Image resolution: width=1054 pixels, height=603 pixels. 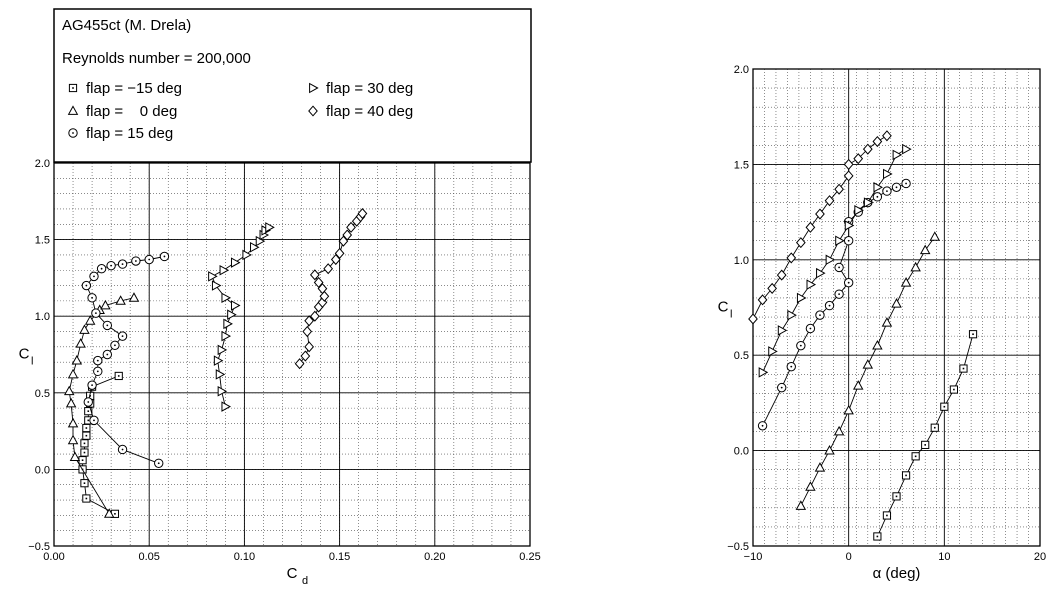 What do you see at coordinates (240, 316) in the screenshot?
I see `left-series-line` at bounding box center [240, 316].